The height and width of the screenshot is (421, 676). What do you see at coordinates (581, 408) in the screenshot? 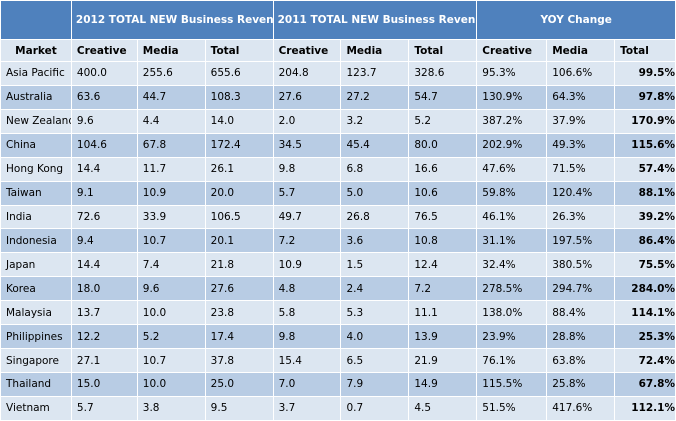
I see `cell-yoy-media: 417.6%` at bounding box center [581, 408].